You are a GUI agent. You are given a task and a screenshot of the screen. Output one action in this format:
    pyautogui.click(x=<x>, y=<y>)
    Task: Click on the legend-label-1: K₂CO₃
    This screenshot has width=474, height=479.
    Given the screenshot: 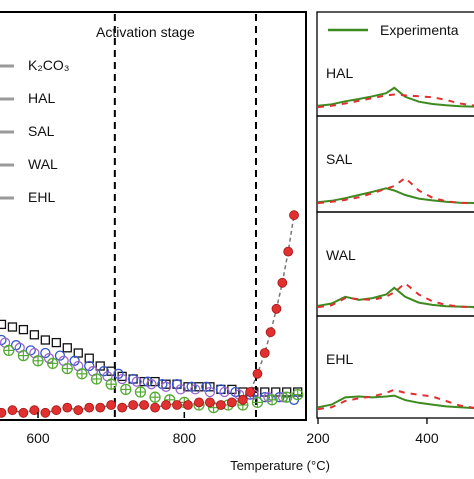 What is the action you would take?
    pyautogui.click(x=48, y=65)
    